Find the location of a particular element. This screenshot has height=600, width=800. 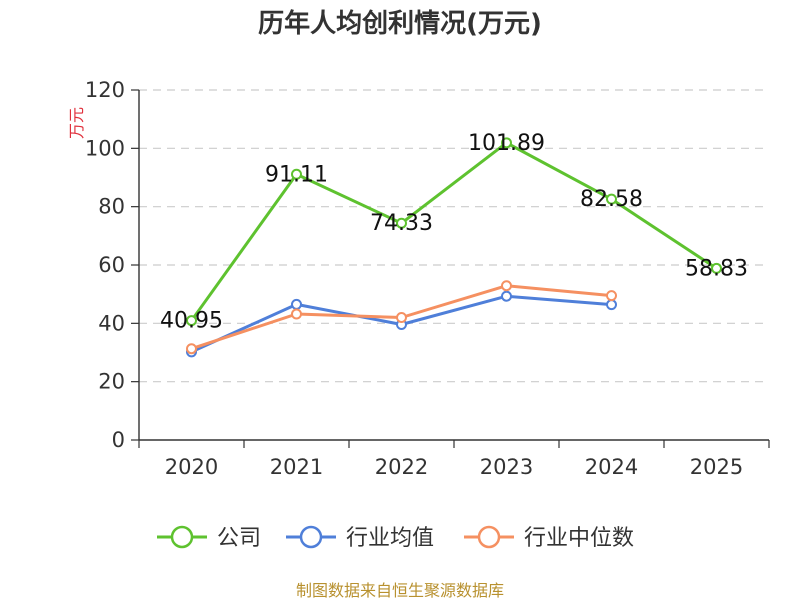

legend-label: 公司 is located at coordinates (239, 538).